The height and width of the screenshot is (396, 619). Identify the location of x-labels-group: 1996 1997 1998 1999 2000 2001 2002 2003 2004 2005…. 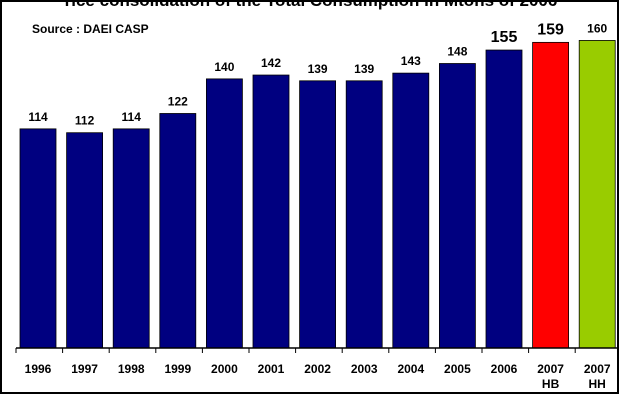
(318, 376).